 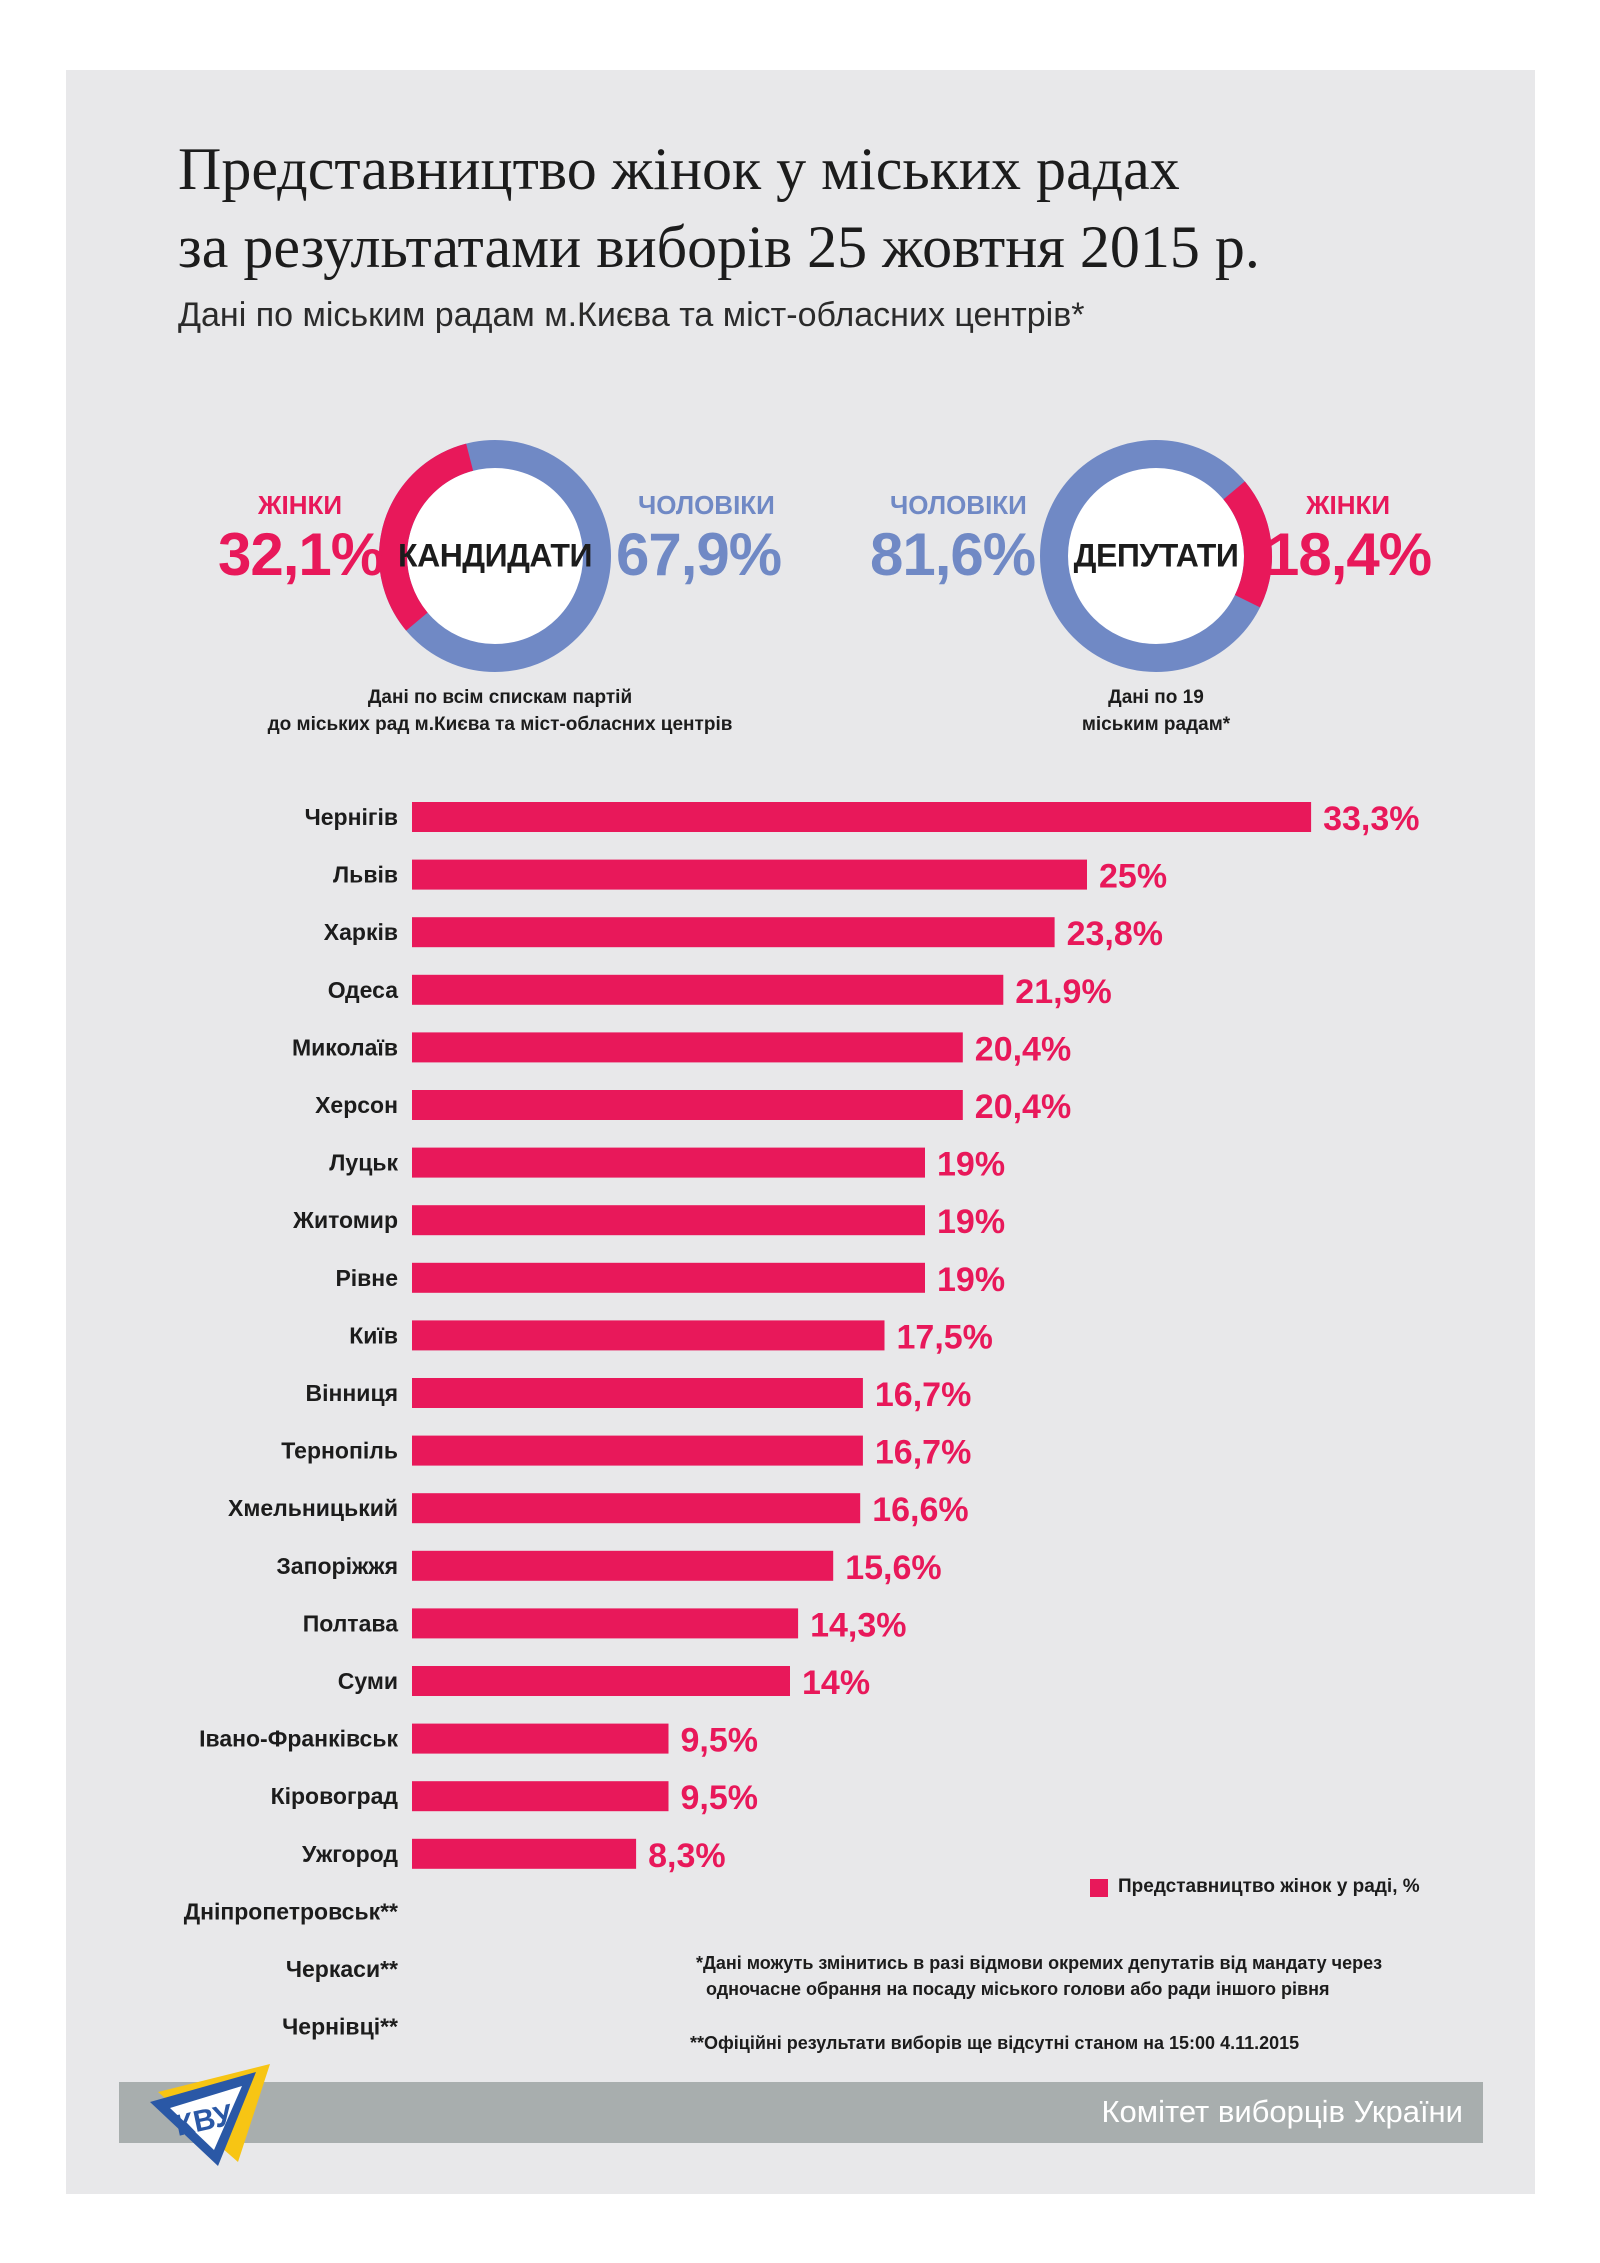 I want to click on category-label: Житомир, so click(x=345, y=1220).